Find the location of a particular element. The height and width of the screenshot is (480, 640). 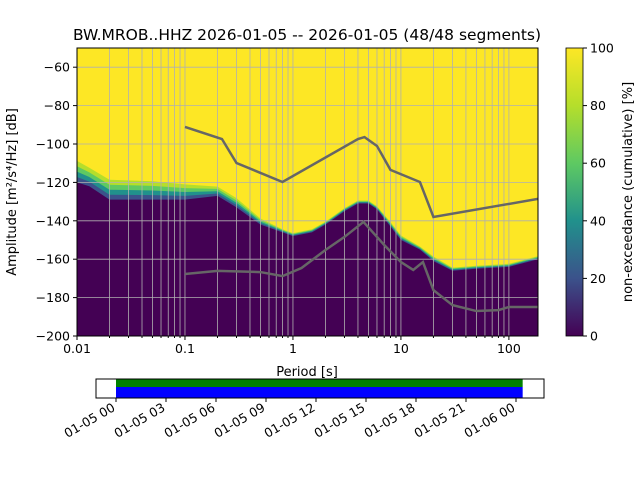

colorbar-tick-label: 80 is located at coordinates (598, 105).